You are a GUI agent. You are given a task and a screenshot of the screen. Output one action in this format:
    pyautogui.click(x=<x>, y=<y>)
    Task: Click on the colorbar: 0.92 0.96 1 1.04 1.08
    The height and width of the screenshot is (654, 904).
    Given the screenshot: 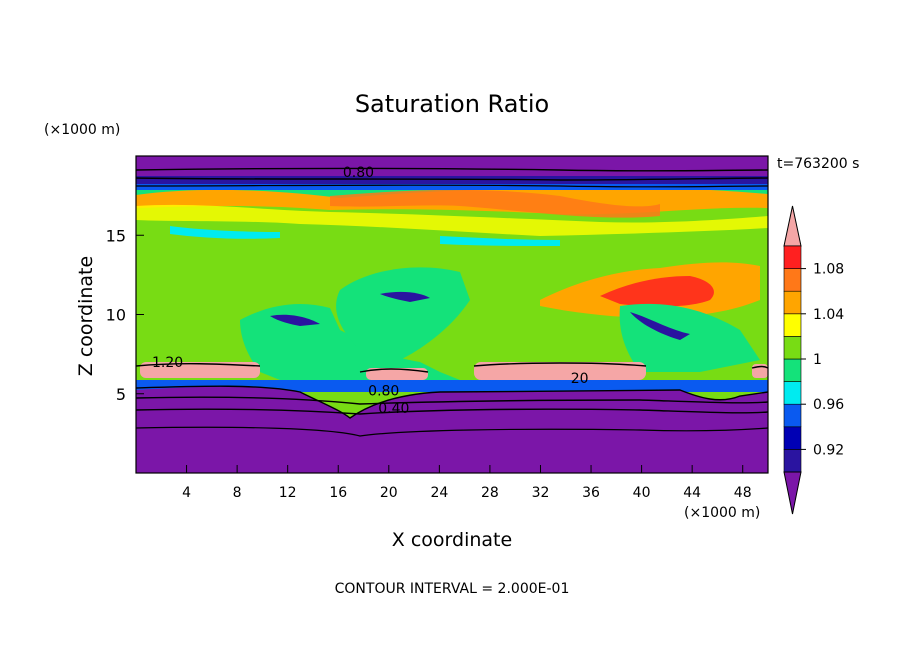 What is the action you would take?
    pyautogui.click(x=813, y=360)
    